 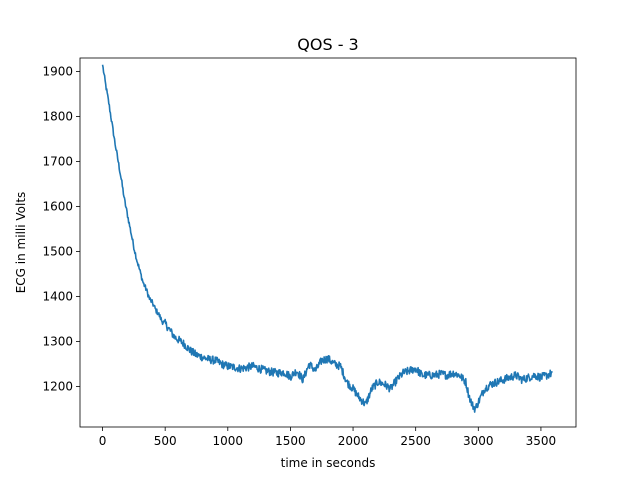 I want to click on y-tick-label: 1400, so click(x=57, y=297).